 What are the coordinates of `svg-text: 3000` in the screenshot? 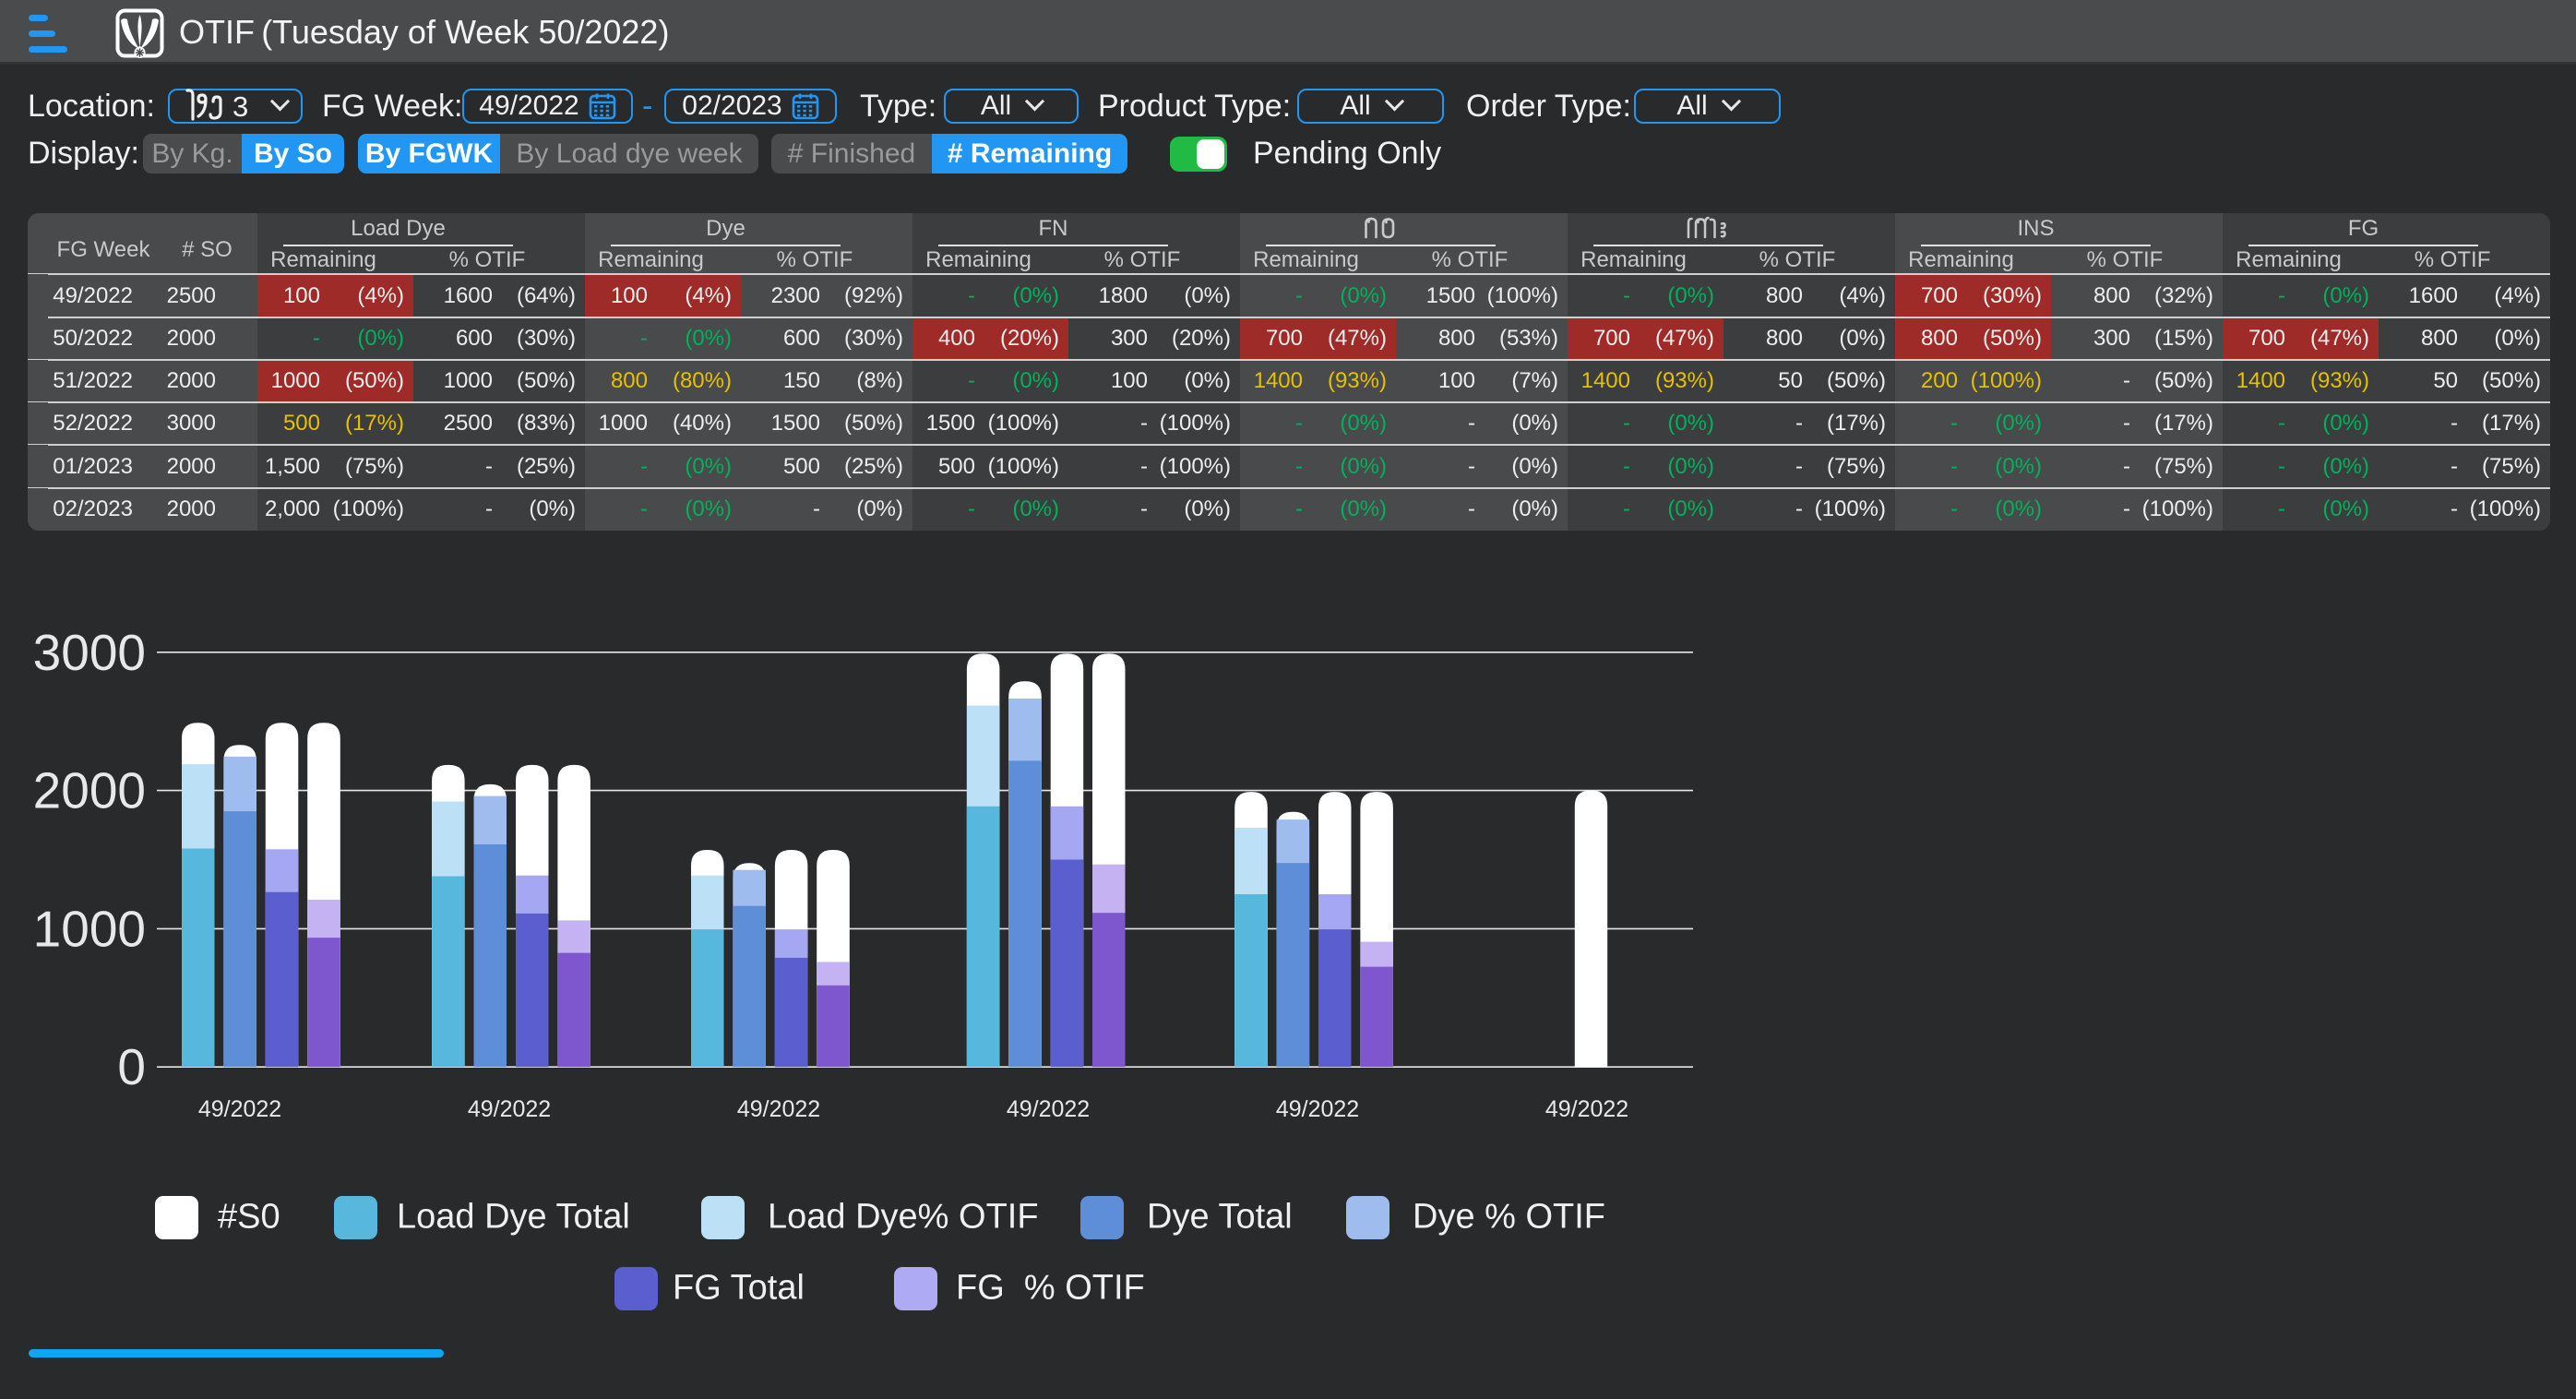 It's located at (89, 652).